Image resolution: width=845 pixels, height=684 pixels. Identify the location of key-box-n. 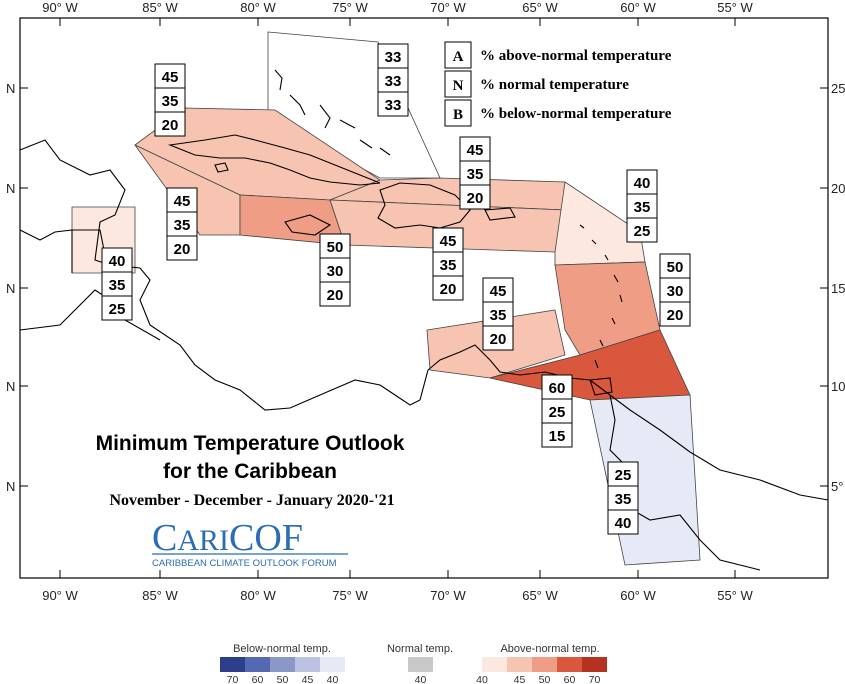
(458, 84).